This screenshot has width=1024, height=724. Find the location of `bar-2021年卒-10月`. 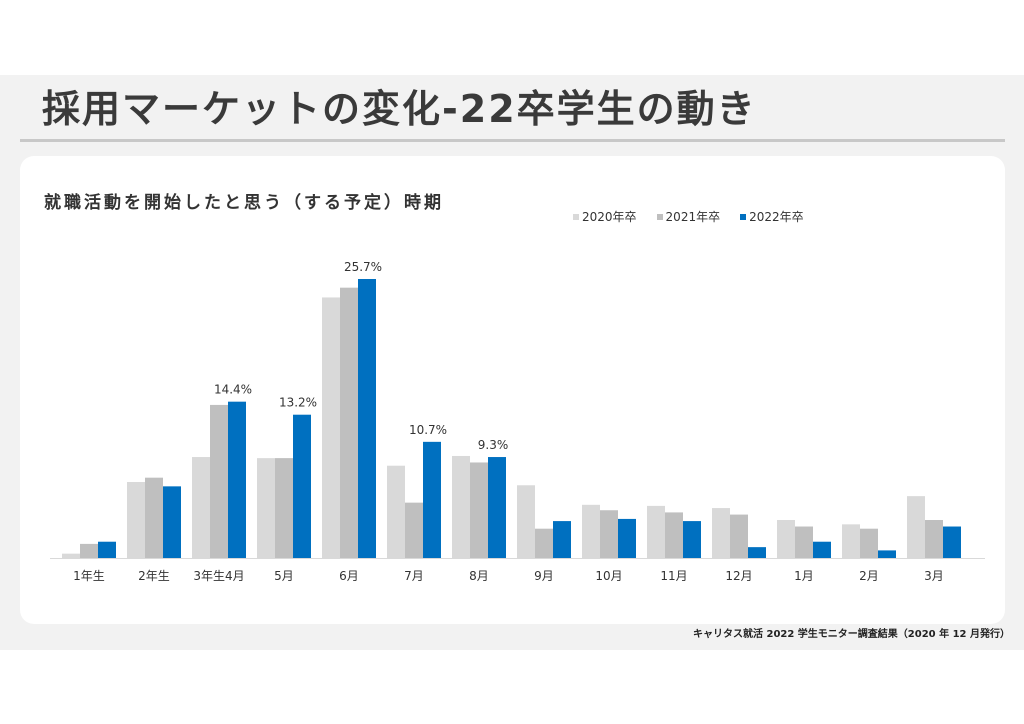

bar-2021年卒-10月 is located at coordinates (609, 534).